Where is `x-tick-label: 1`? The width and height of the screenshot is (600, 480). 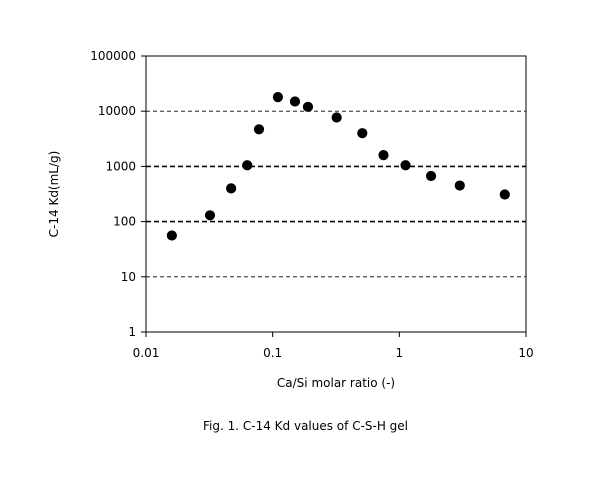
x-tick-label: 1 is located at coordinates (400, 353).